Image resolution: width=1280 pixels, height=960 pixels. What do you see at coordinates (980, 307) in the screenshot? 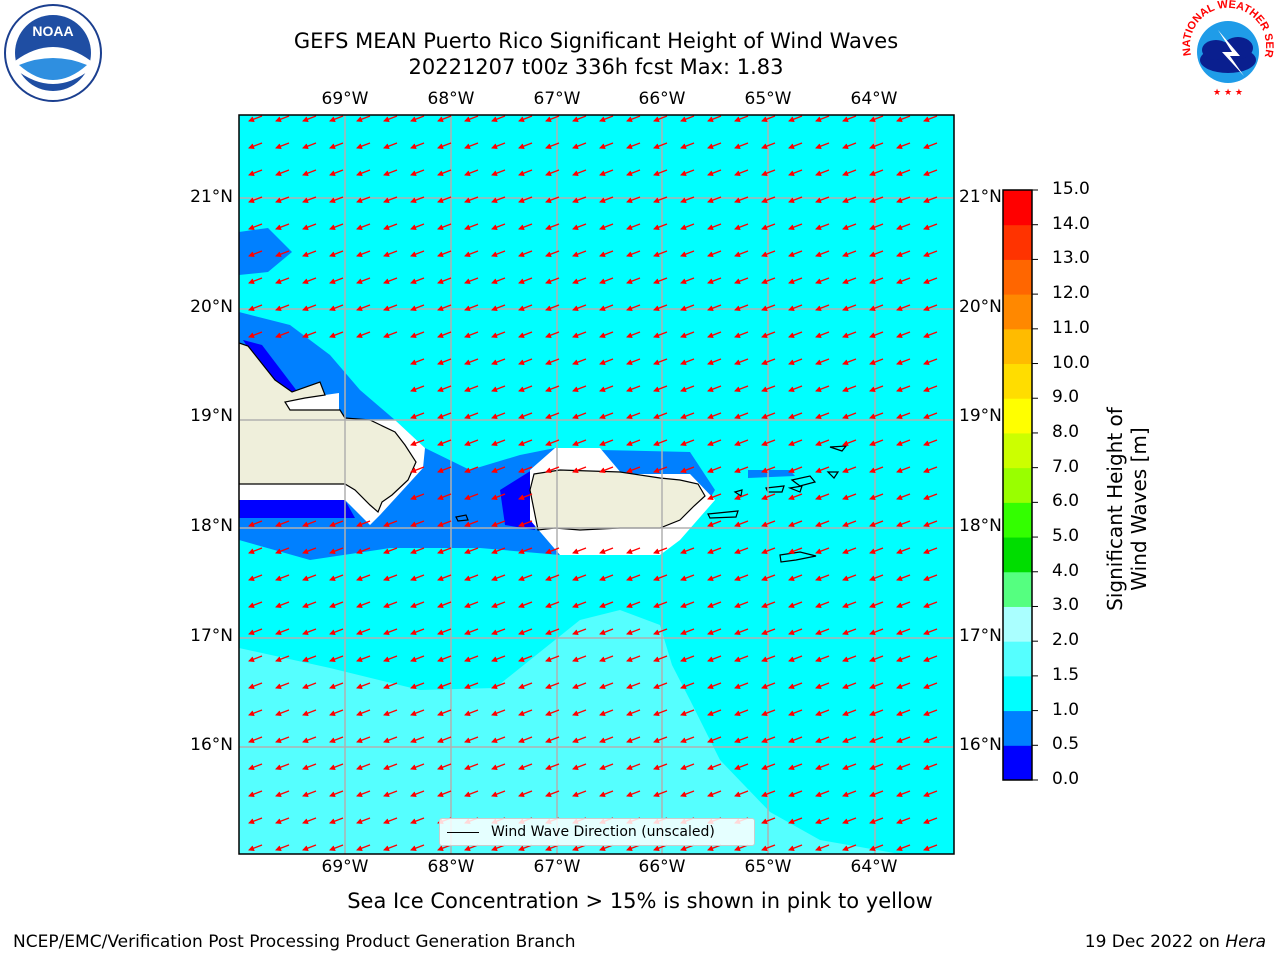
I see `lat-label: 20°N` at bounding box center [980, 307].